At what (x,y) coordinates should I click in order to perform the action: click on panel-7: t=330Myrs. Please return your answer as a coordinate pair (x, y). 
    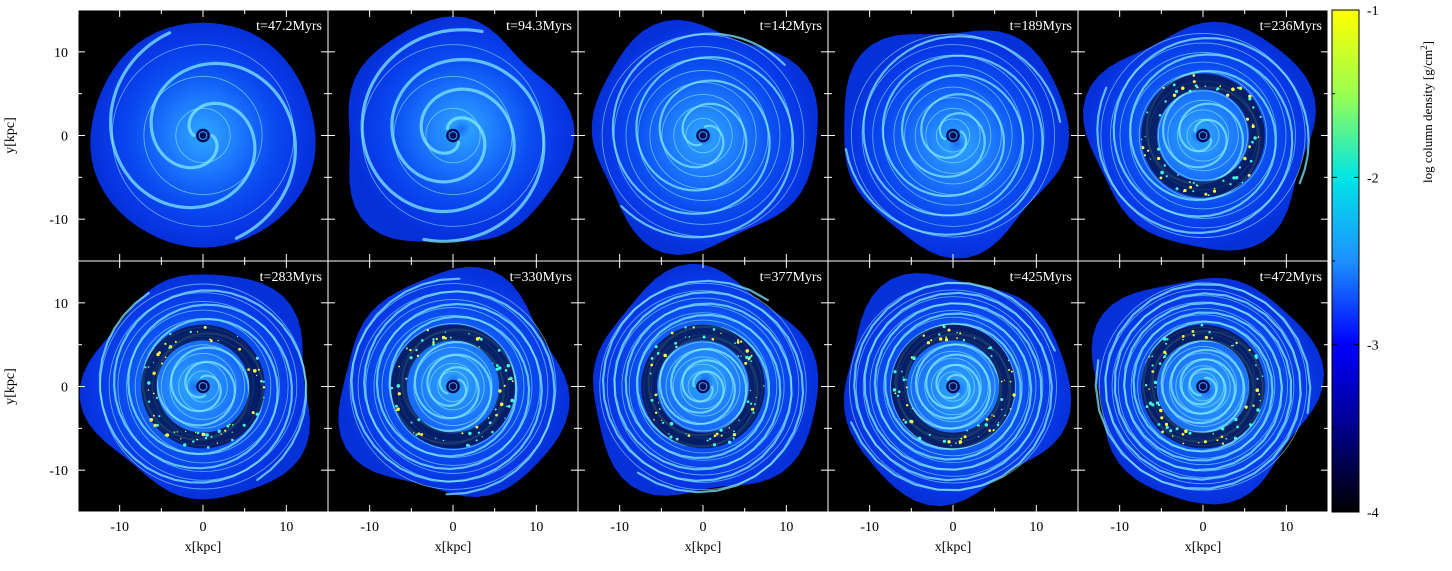
    Looking at the image, I should click on (453, 386).